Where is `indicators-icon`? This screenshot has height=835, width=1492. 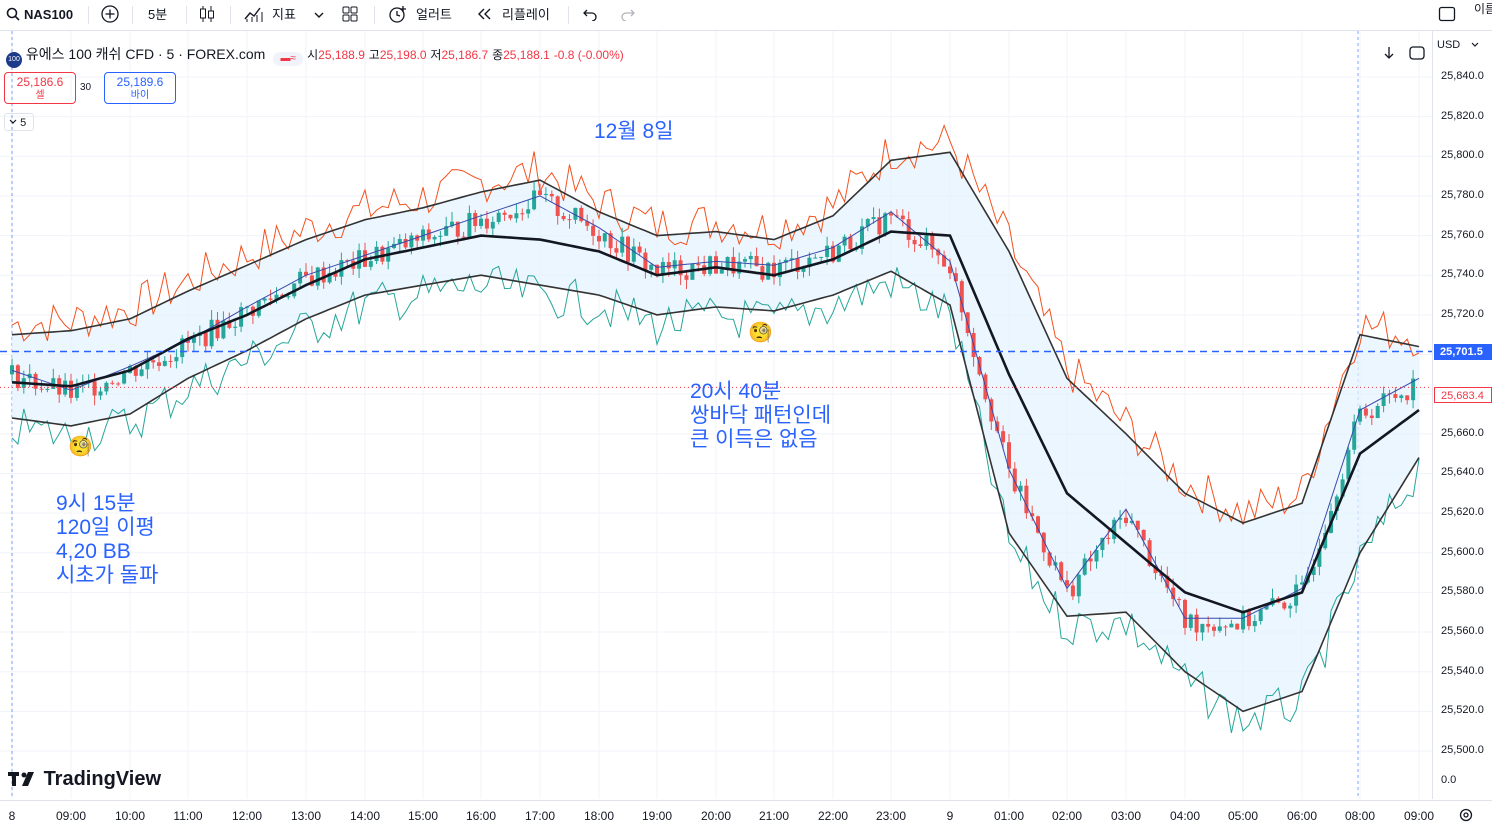 indicators-icon is located at coordinates (254, 15).